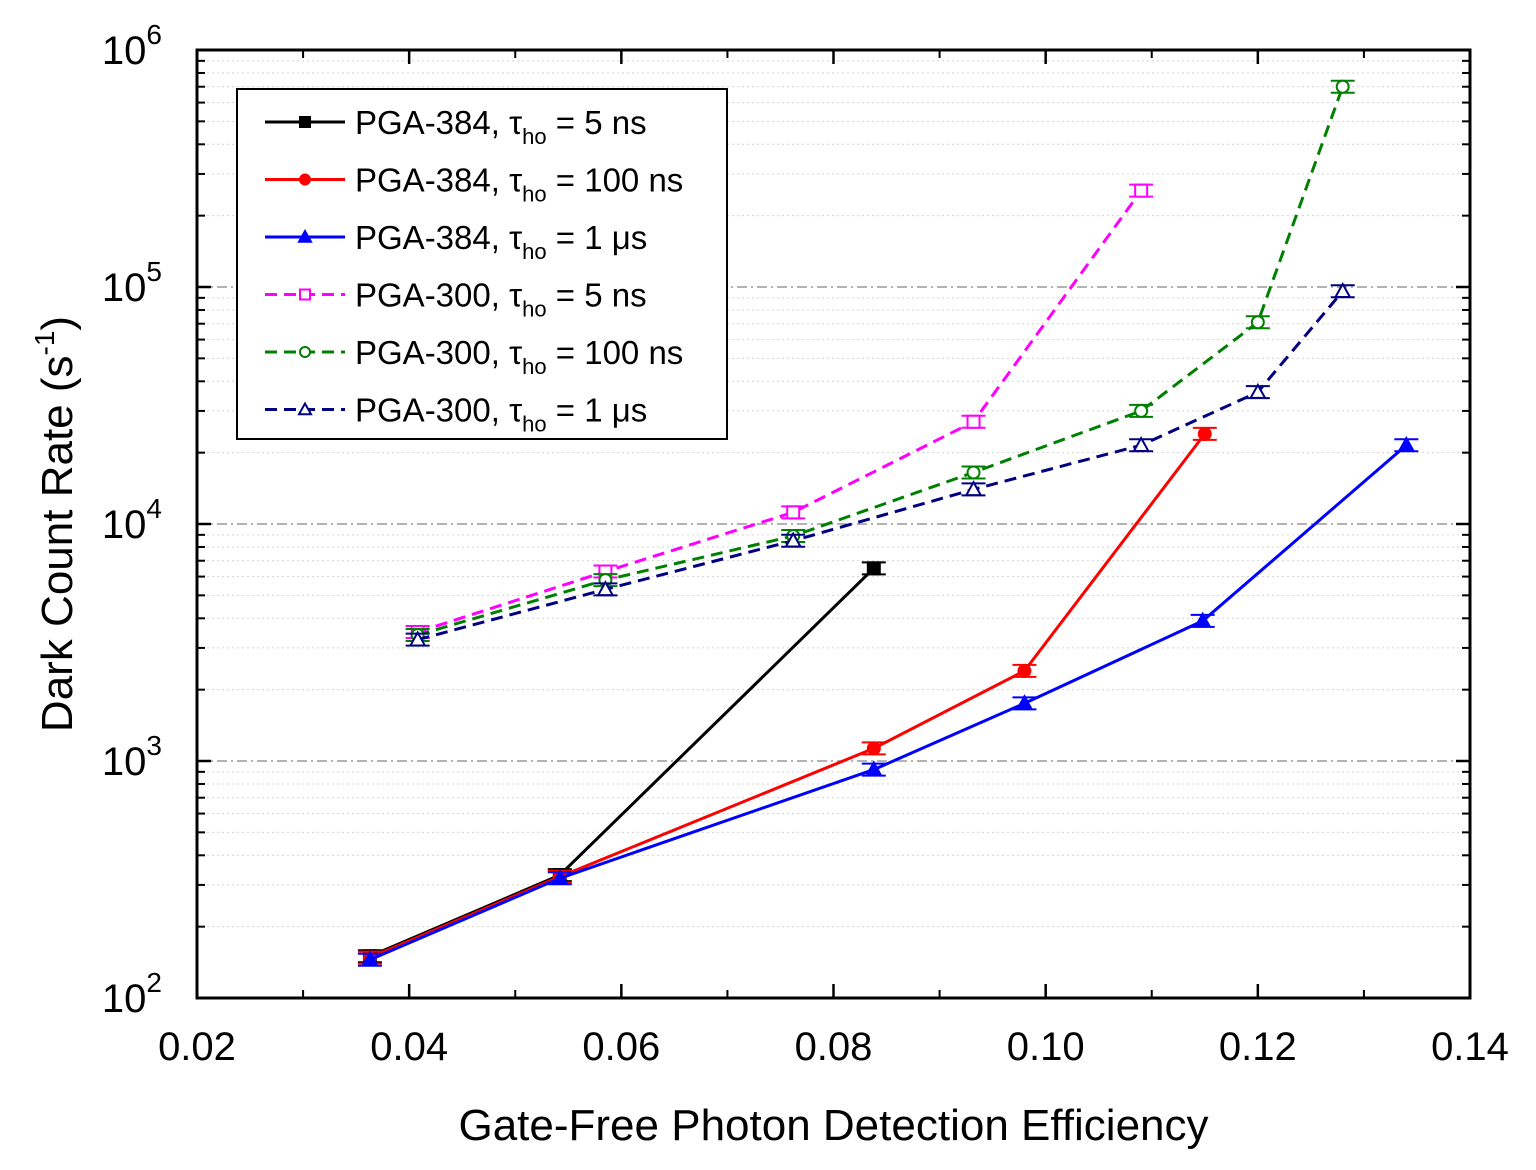  Describe the element at coordinates (132, 757) in the screenshot. I see `y-tick-label: 10³` at that location.